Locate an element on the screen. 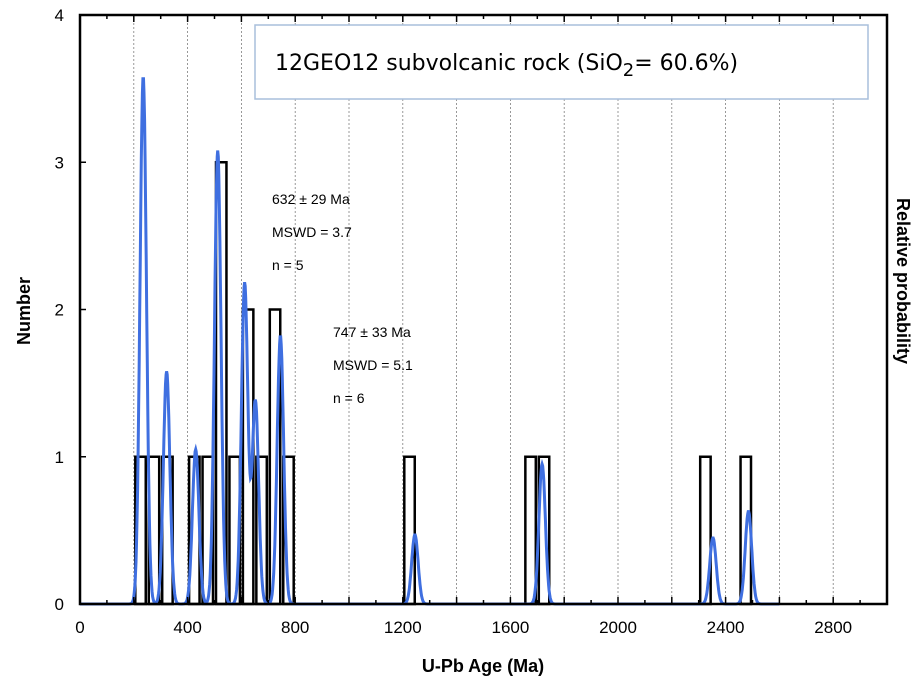 The image size is (914, 684). x-tick-label: 400 is located at coordinates (187, 627).